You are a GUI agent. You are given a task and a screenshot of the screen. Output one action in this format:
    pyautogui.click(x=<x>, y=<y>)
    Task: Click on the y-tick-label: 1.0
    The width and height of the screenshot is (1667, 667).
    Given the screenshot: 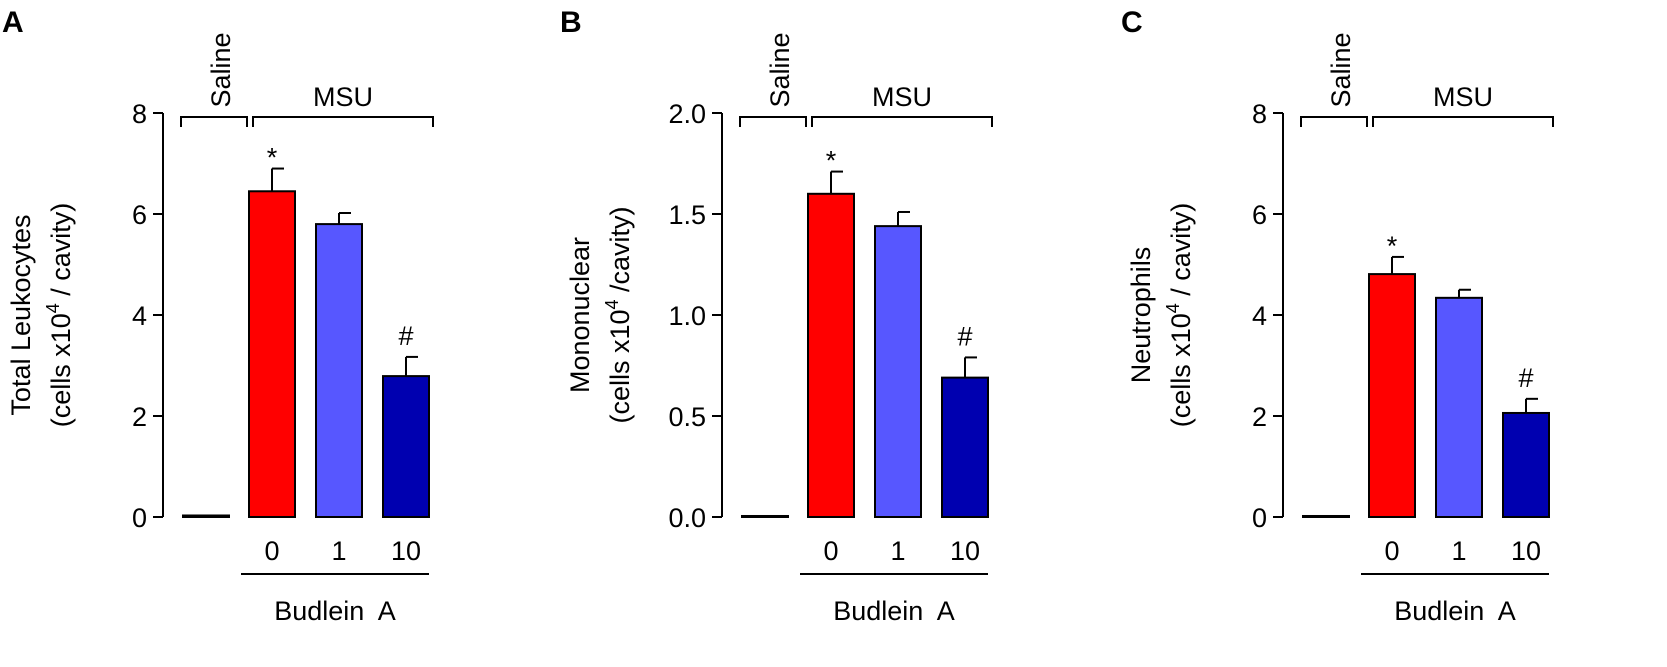 What is the action you would take?
    pyautogui.click(x=687, y=316)
    